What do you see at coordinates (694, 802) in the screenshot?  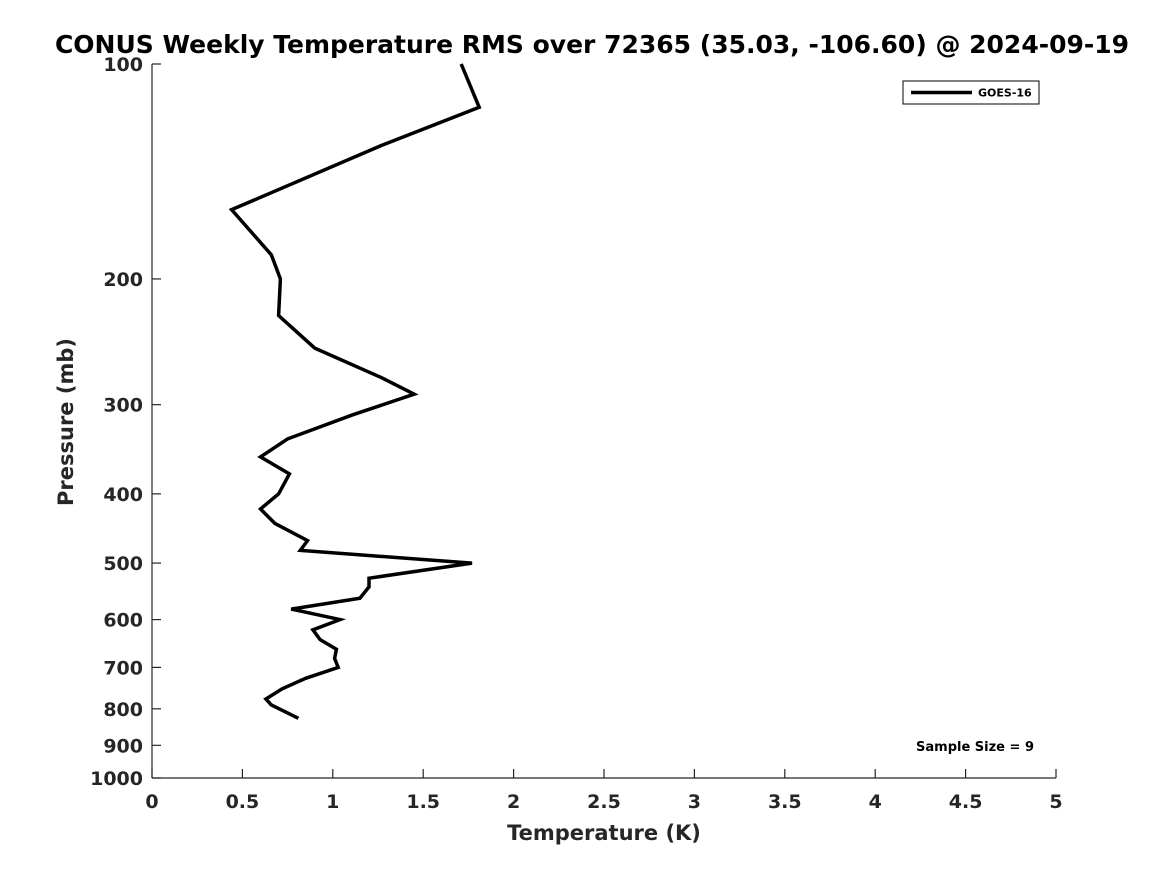 I see `x-tick-label: 3` at bounding box center [694, 802].